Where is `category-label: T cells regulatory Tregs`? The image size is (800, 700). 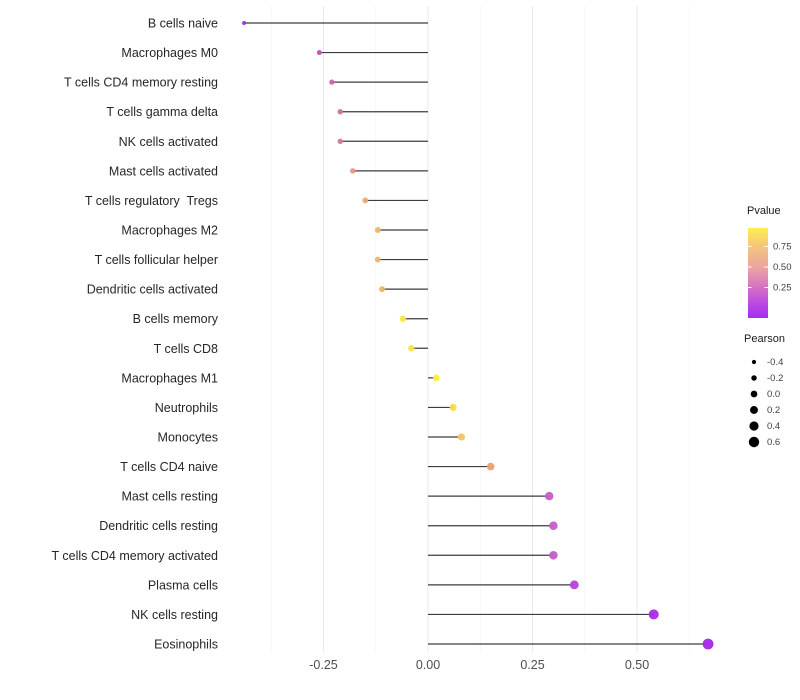
category-label: T cells regulatory Tregs is located at coordinates (151, 201).